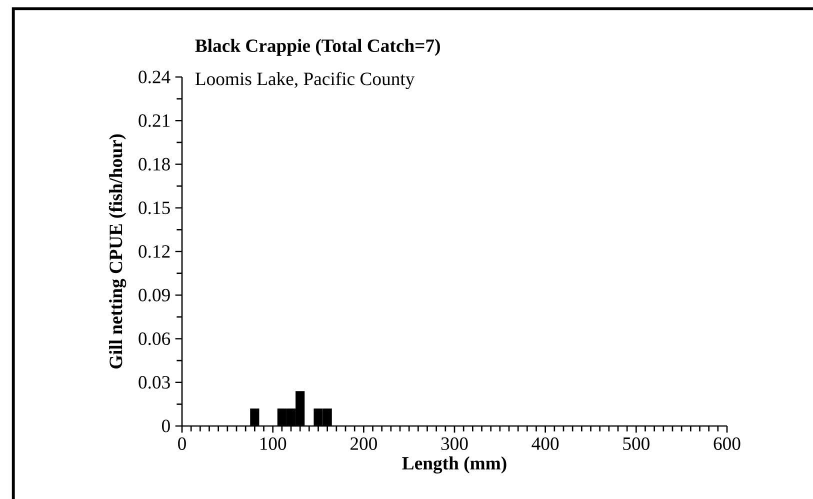 The height and width of the screenshot is (499, 813). Describe the element at coordinates (154, 382) in the screenshot. I see `y-tick-label: 0.03` at that location.